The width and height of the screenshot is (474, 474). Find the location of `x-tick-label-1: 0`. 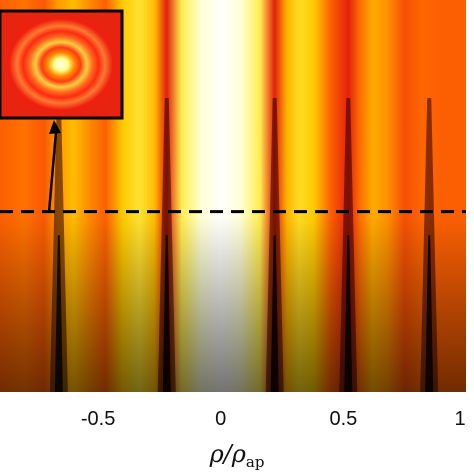

x-tick-label-1: 0 is located at coordinates (220, 419).